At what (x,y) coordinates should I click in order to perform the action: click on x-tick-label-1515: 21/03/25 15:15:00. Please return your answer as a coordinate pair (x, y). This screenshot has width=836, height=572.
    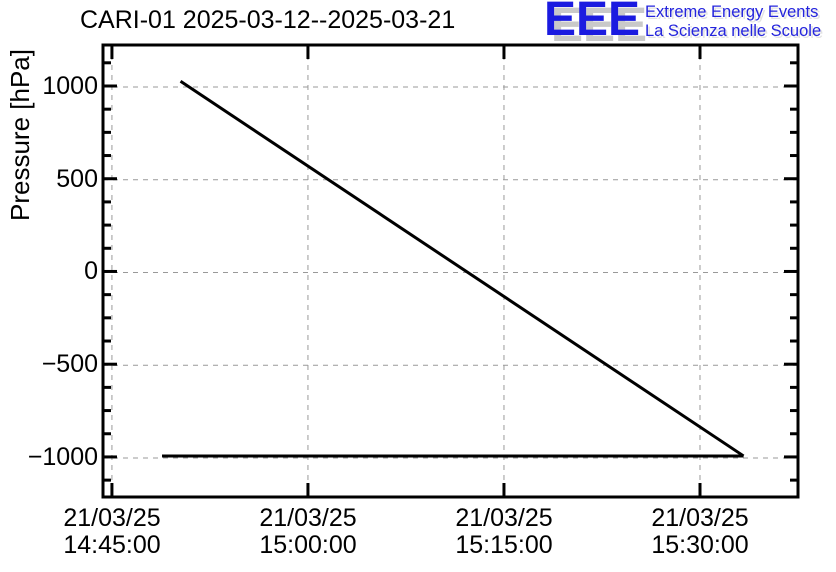
    Looking at the image, I should click on (504, 532).